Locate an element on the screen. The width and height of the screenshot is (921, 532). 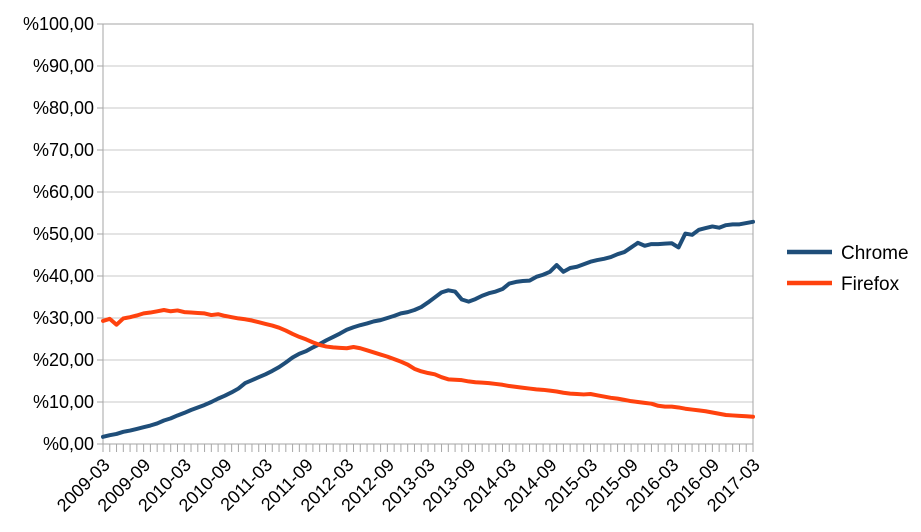
y-axis-label: %20,00 is located at coordinates (63, 360).